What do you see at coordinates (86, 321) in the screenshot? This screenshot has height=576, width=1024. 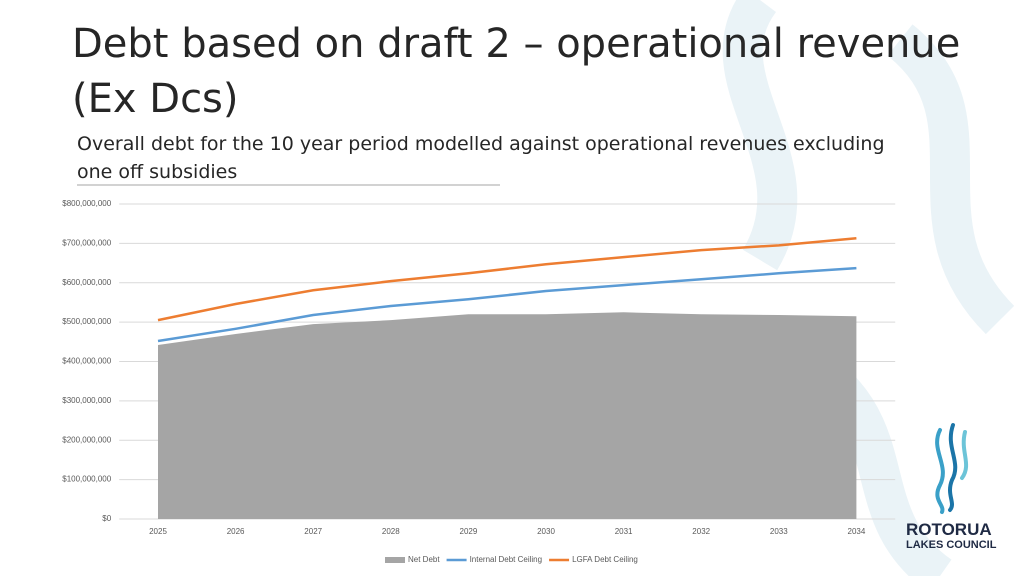 I see `y-tick-label: $500,000,000` at bounding box center [86, 321].